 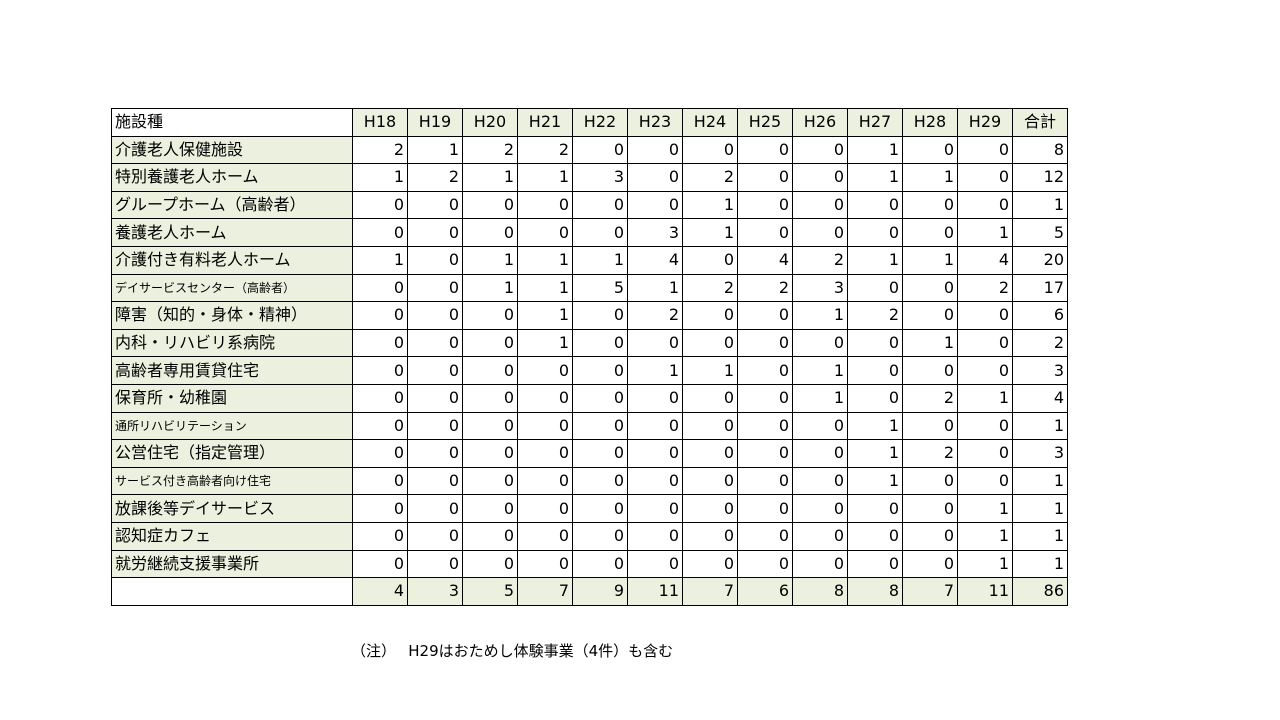 I want to click on table-row: サービス付き高齢者向け住宅 0 0 0 0 0 0 0 0 0 1 0 0 1, so click(x=589, y=481).